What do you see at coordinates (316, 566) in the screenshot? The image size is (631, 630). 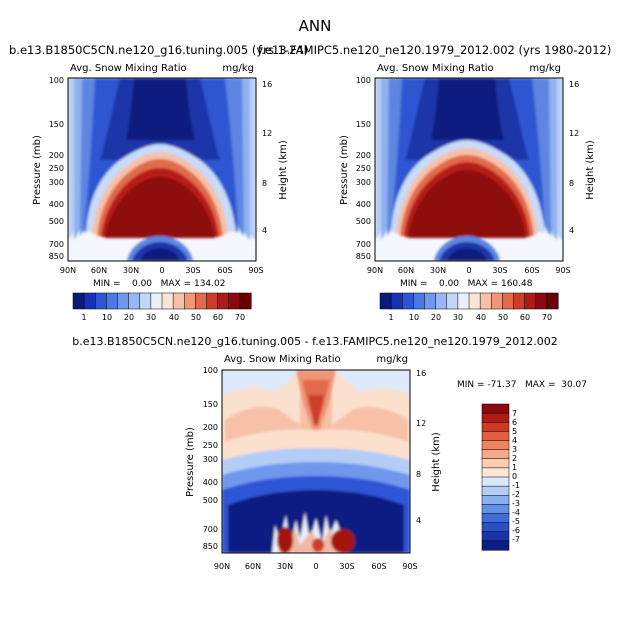 I see `panel-3-x-ticks: 90N 60N 30N 0 30S 60S 90S` at bounding box center [316, 566].